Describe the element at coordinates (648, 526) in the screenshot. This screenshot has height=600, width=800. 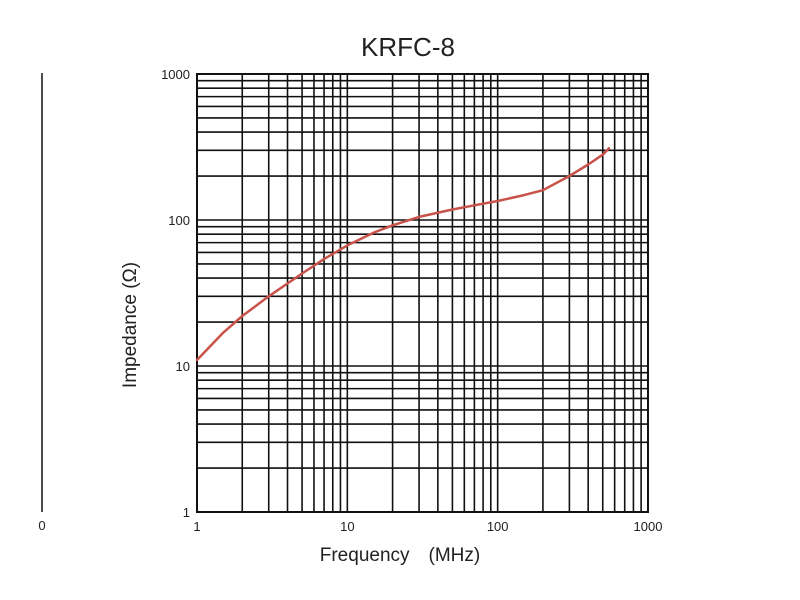
I see `x-tick-label: 1000` at that location.